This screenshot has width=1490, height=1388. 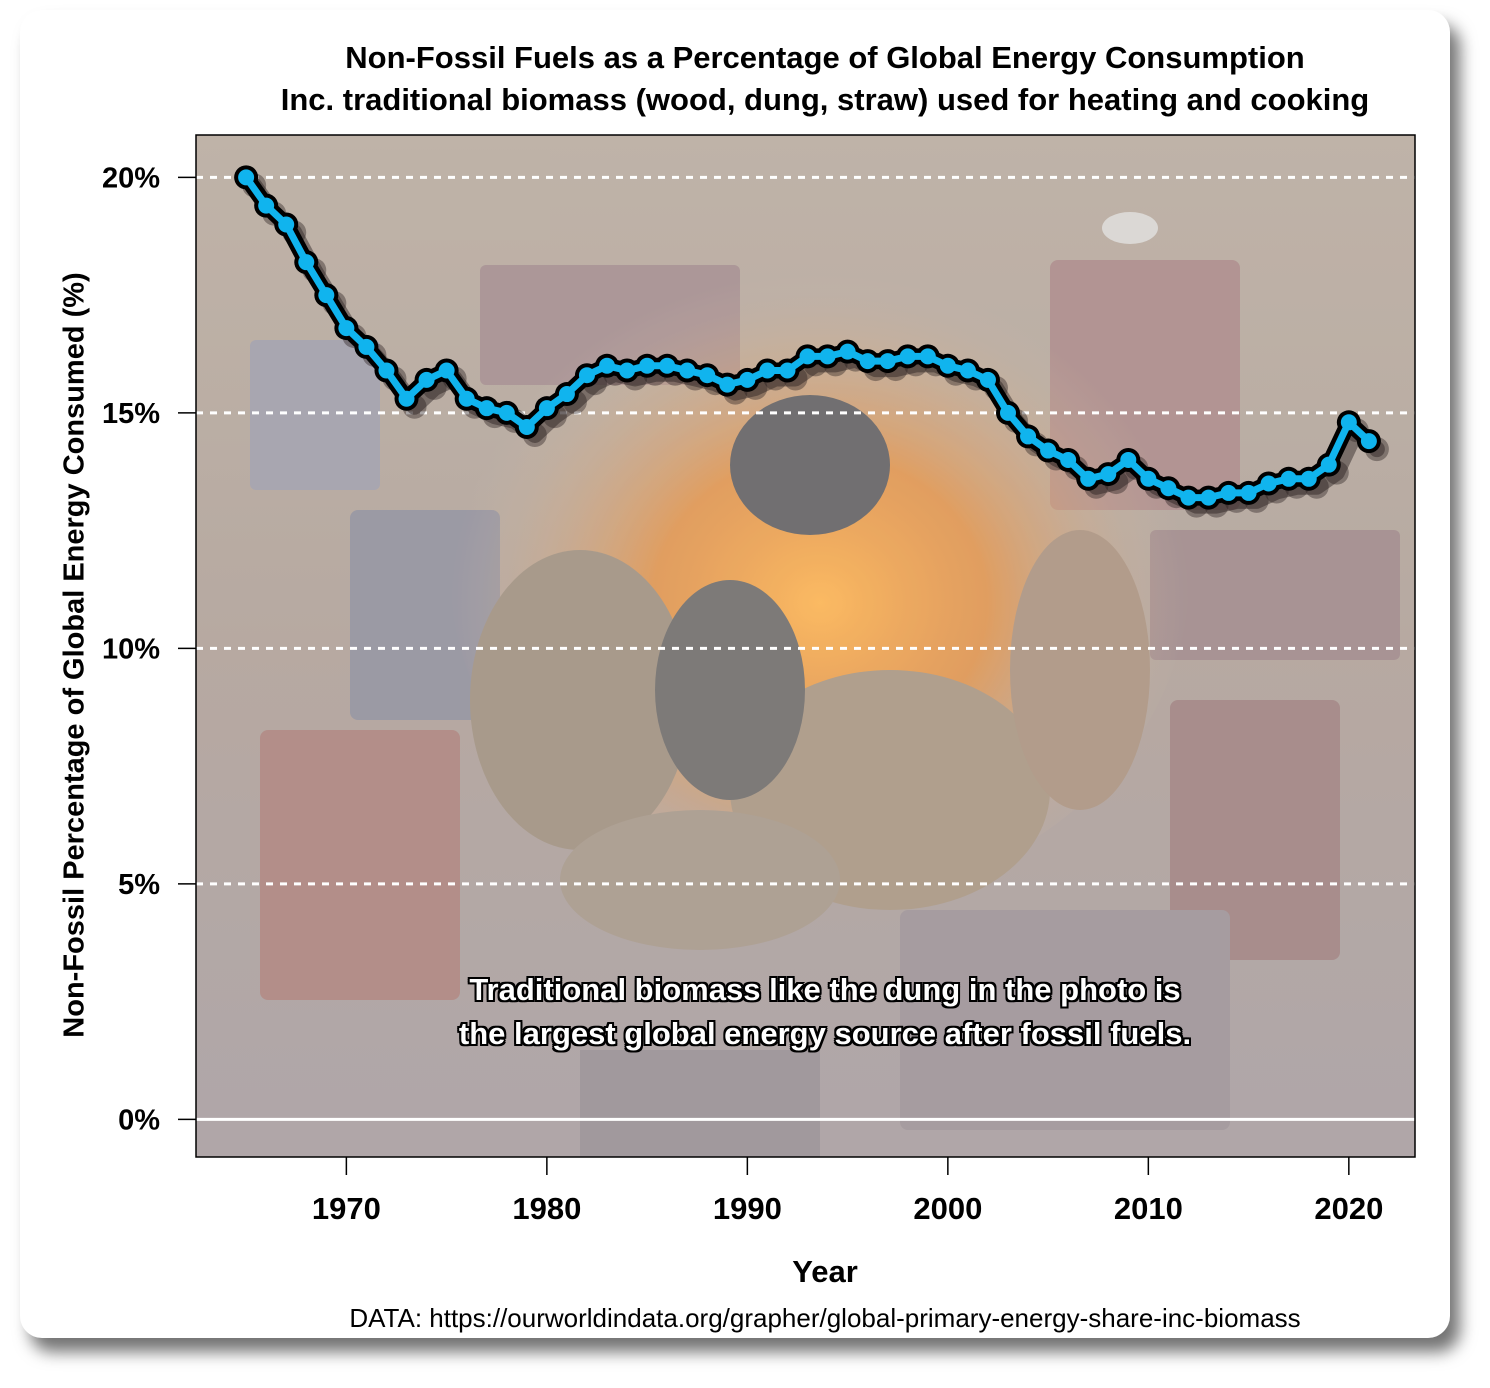 What do you see at coordinates (246, 177) in the screenshot?
I see `data-point-1965` at bounding box center [246, 177].